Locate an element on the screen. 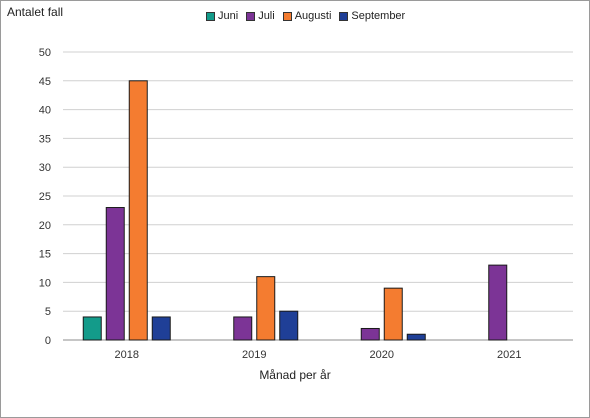 The width and height of the screenshot is (590, 418). legend-label-september: September is located at coordinates (378, 16).